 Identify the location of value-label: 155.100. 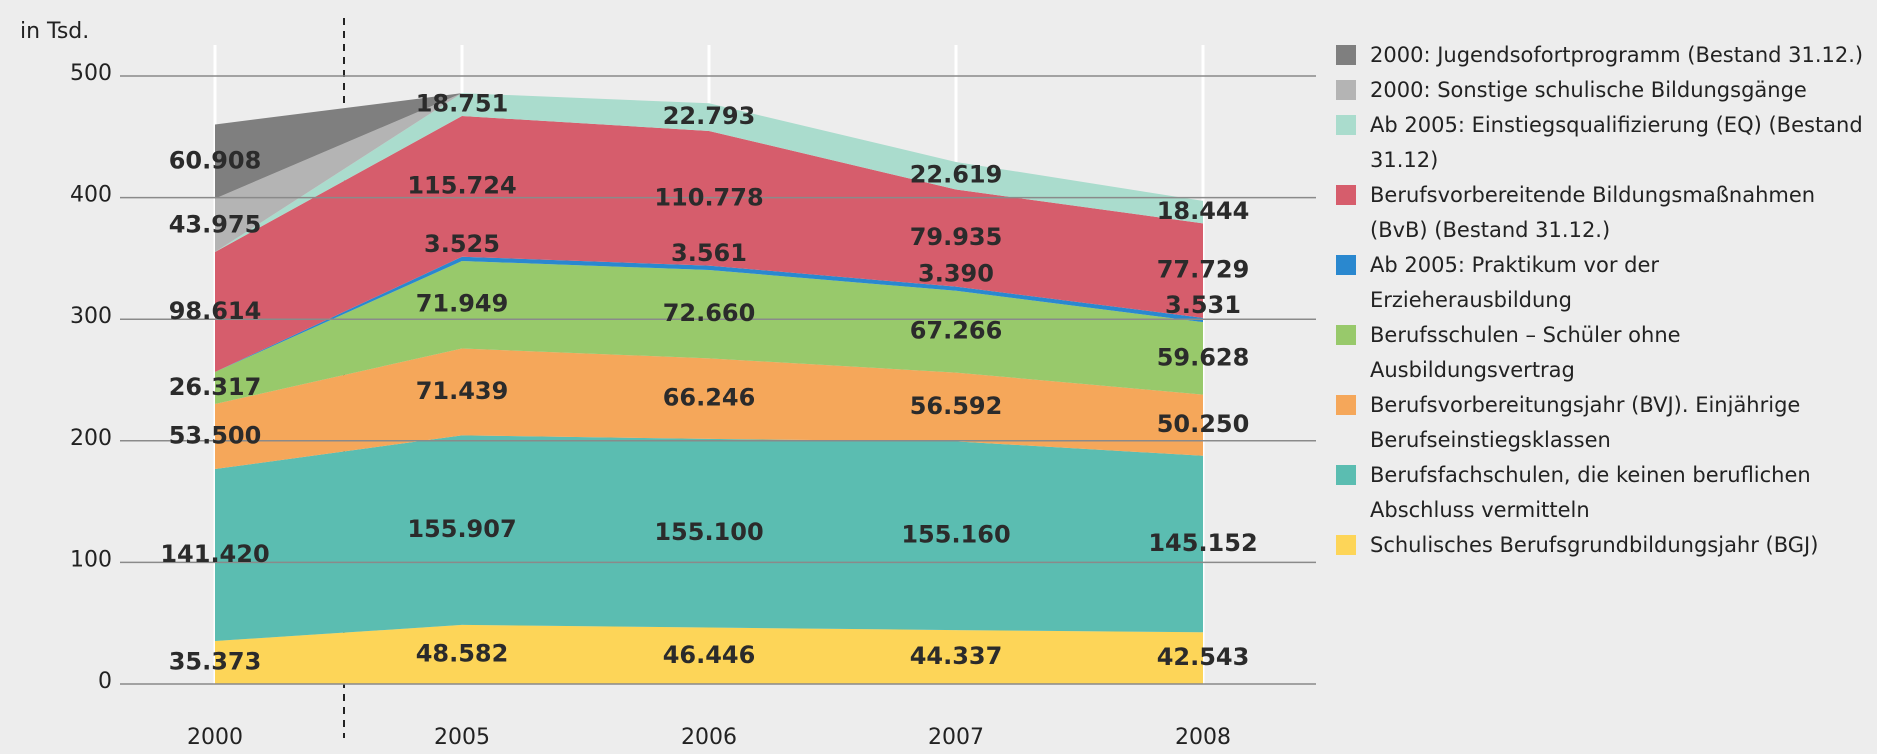
(708, 532).